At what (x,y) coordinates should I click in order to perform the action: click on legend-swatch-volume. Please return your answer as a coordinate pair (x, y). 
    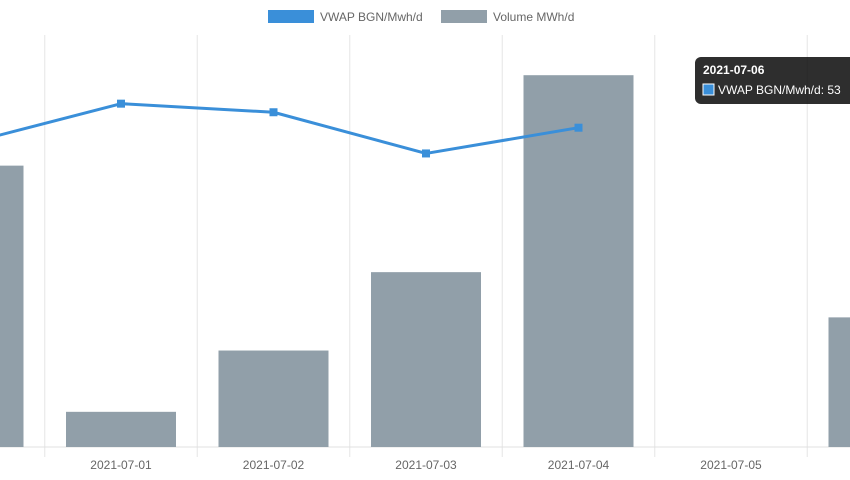
    Looking at the image, I should click on (464, 16).